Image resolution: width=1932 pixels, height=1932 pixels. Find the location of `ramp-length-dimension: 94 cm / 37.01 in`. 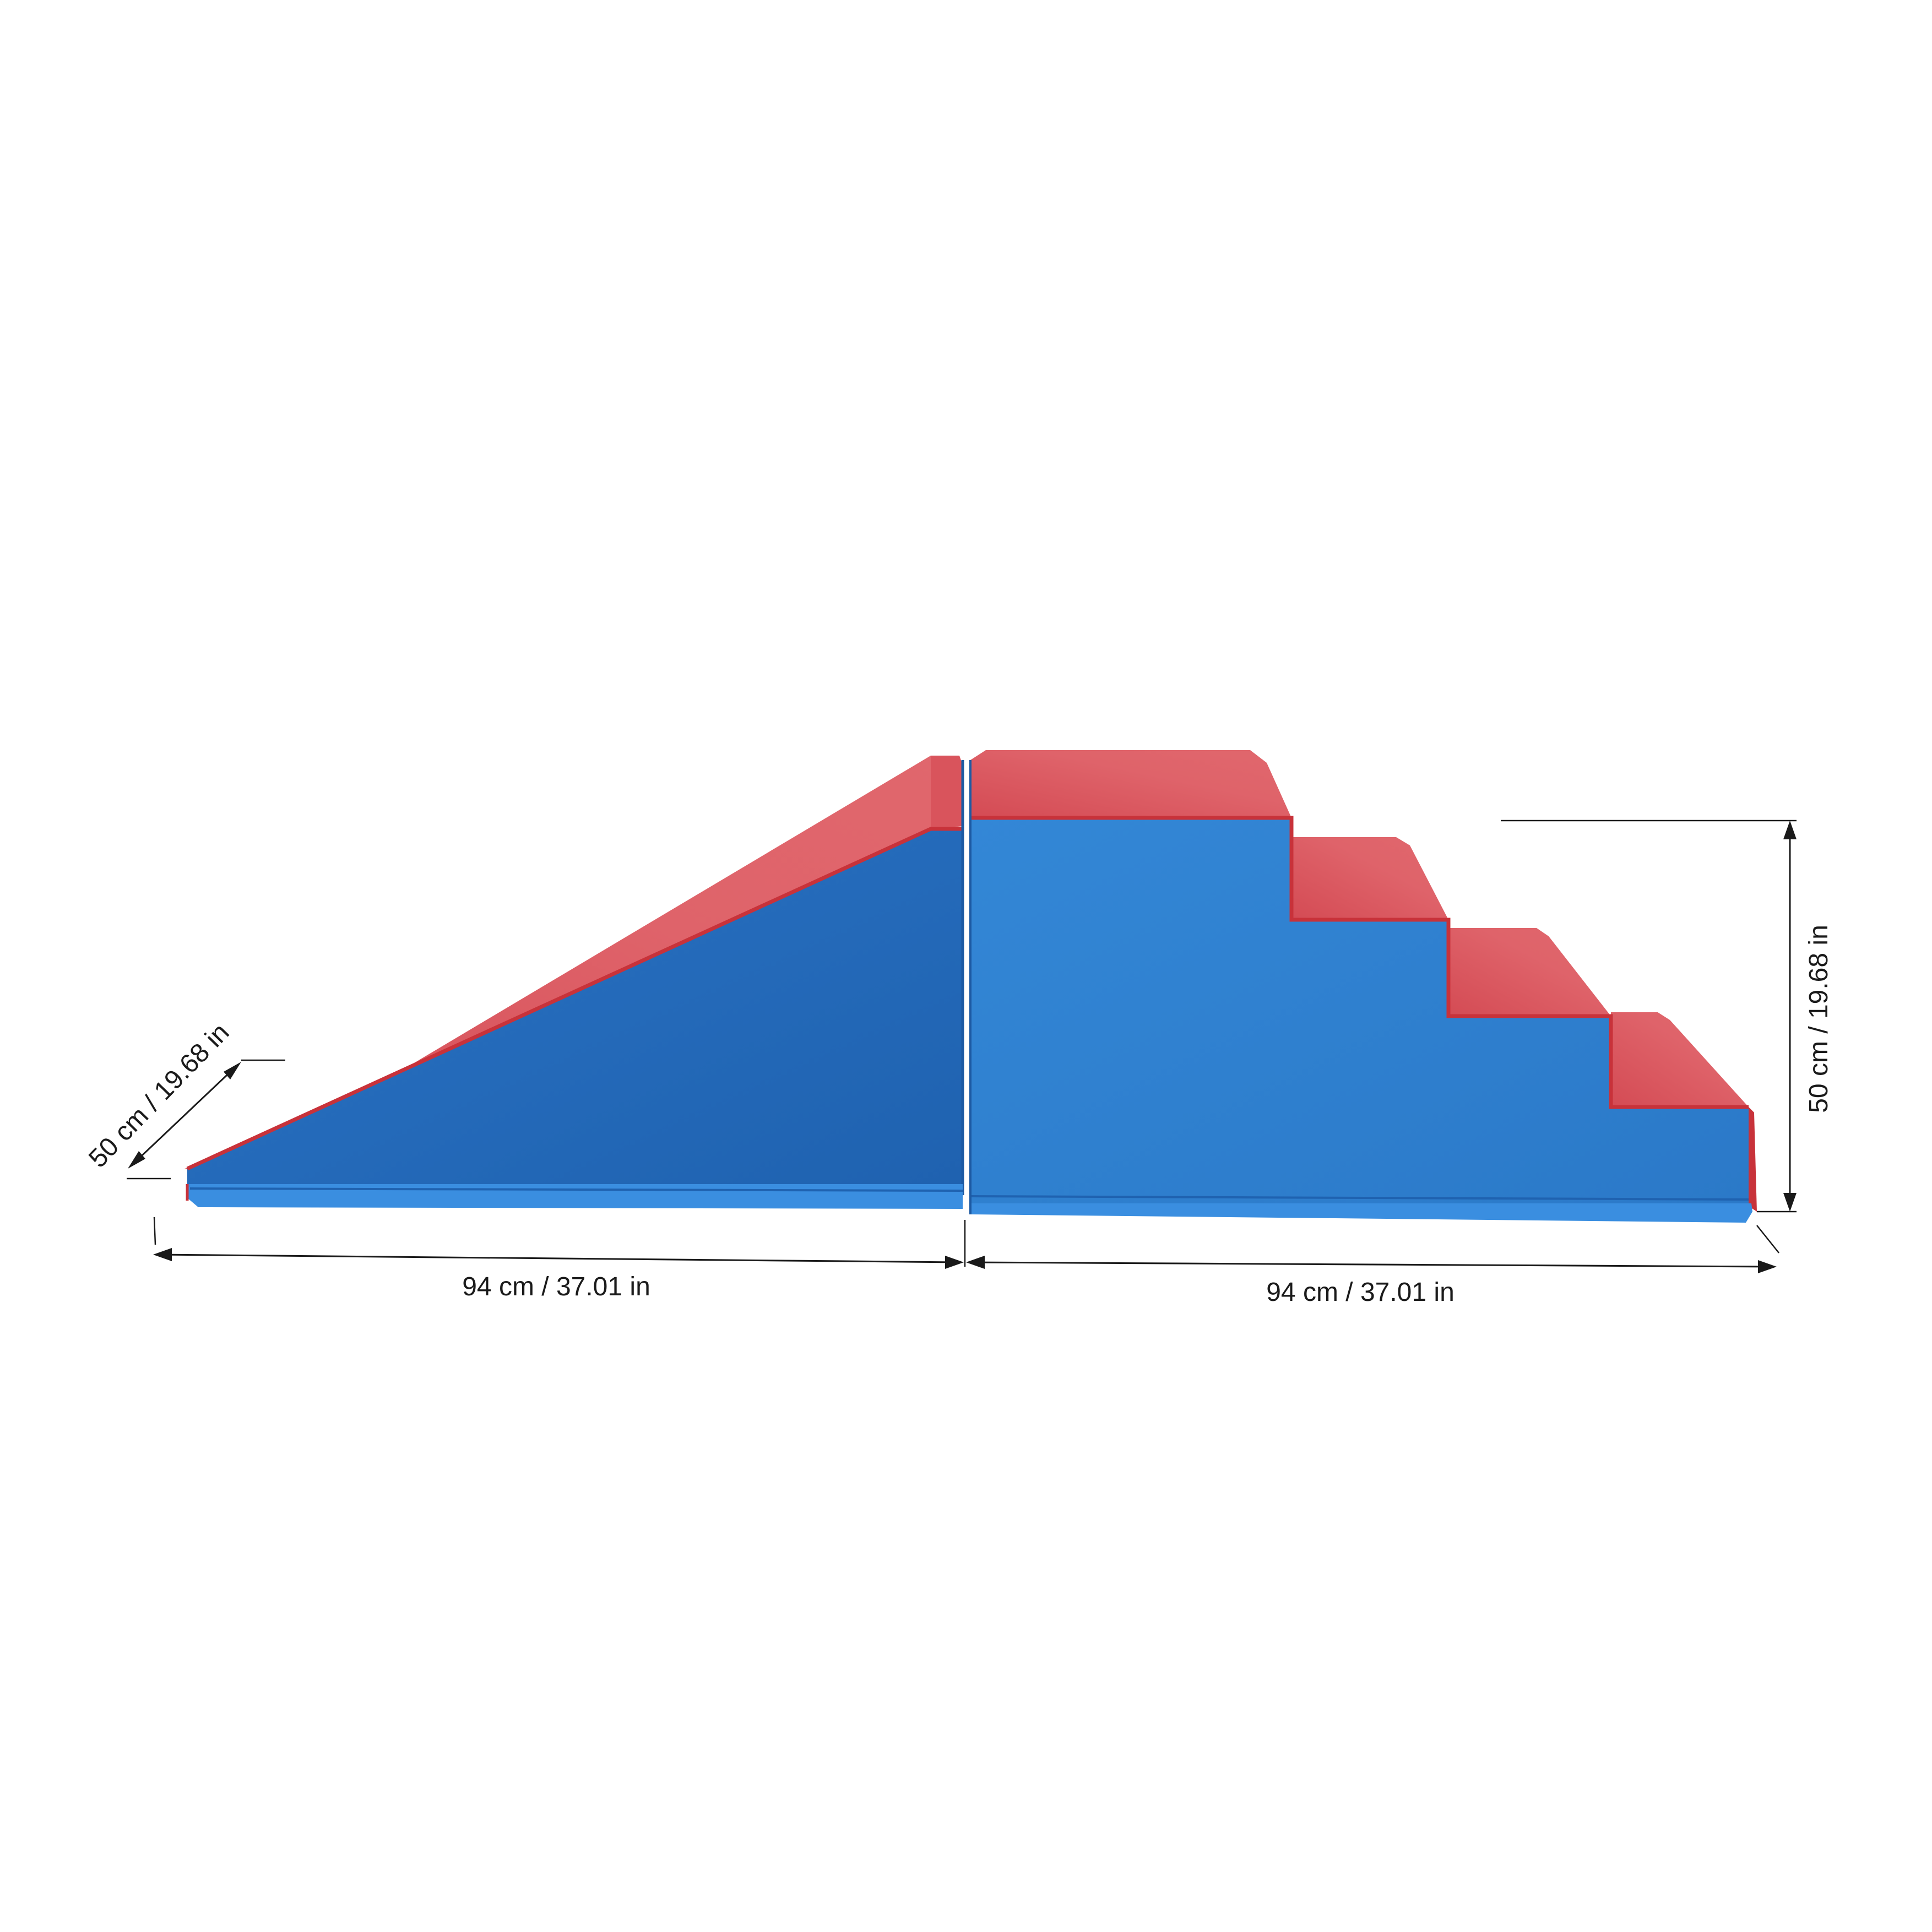

ramp-length-dimension: 94 cm / 37.01 in is located at coordinates (559, 1259).